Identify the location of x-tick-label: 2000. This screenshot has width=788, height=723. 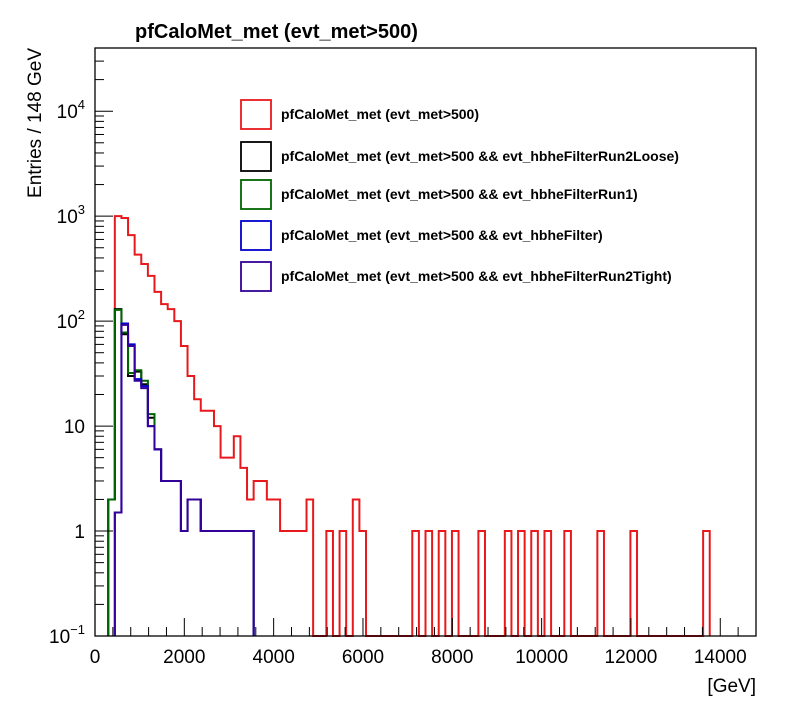
(184, 657).